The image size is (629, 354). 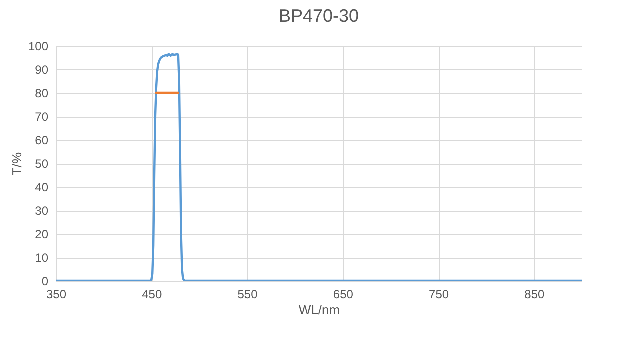 I want to click on y-tick-label: 30, so click(x=42, y=211).